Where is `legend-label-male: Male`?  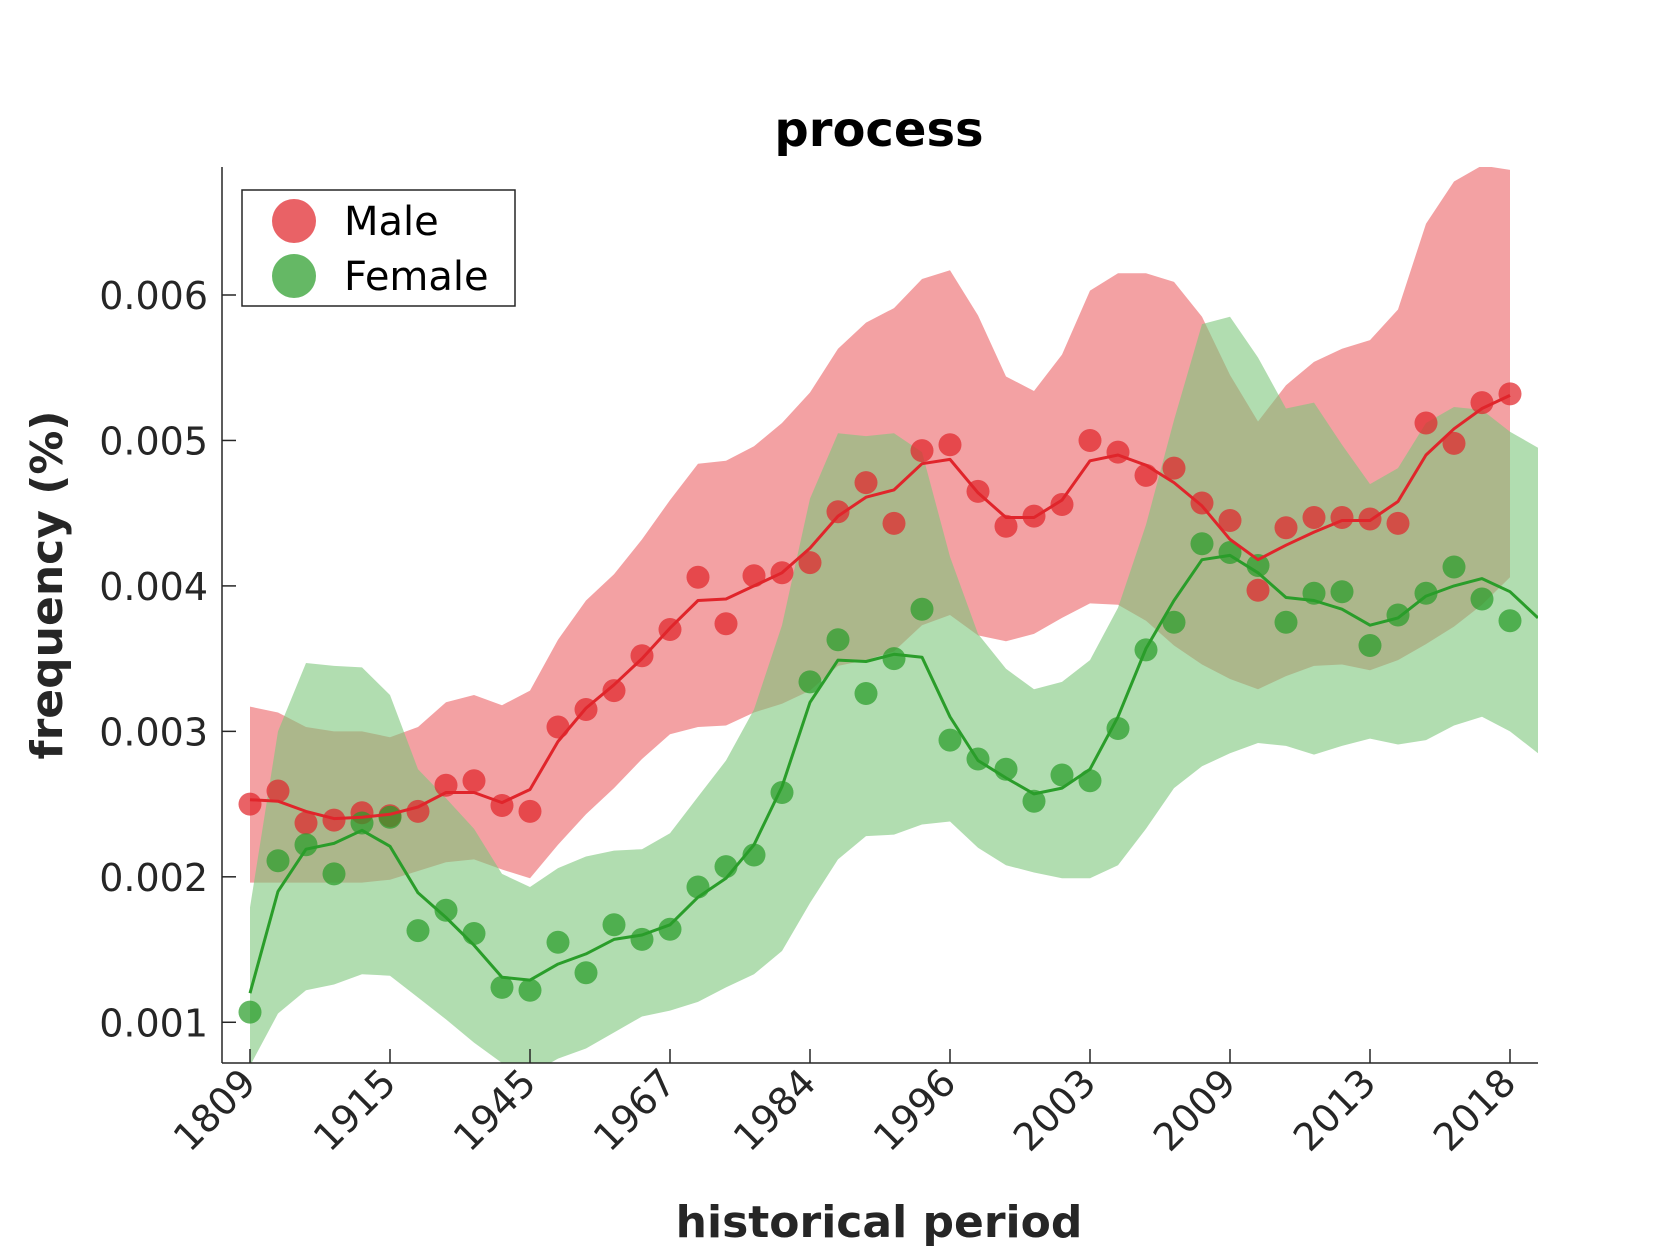 legend-label-male: Male is located at coordinates (391, 222).